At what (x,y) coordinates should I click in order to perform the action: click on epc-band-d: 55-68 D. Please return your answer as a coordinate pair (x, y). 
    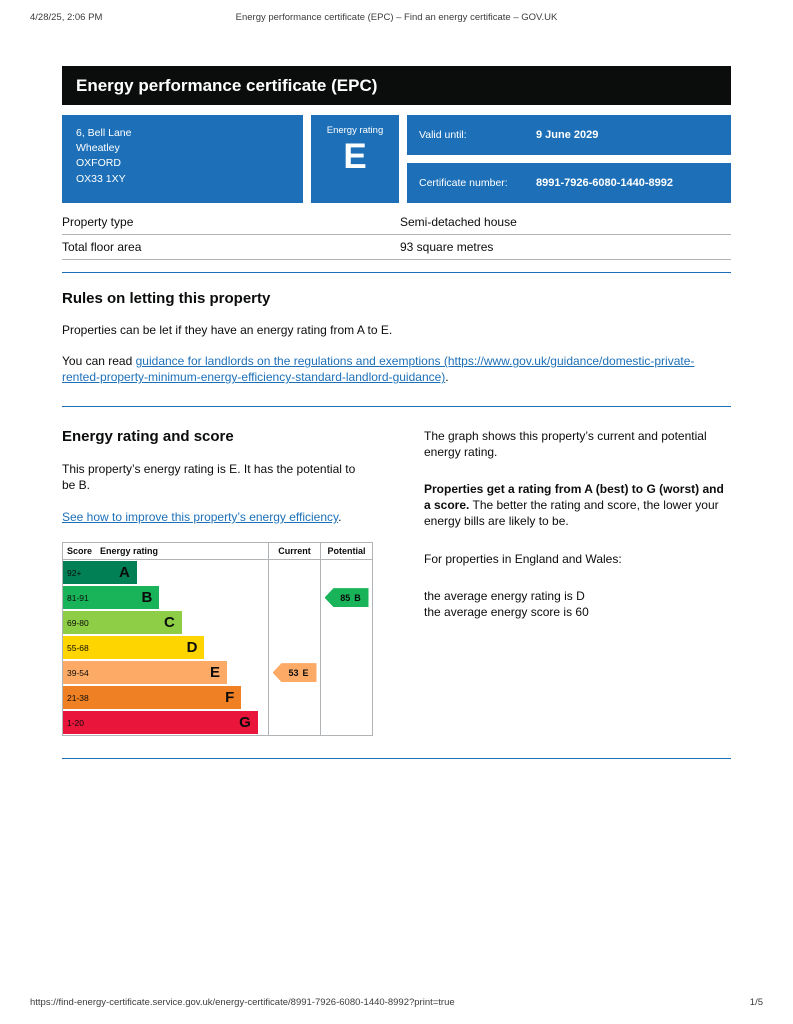
    Looking at the image, I should click on (134, 648).